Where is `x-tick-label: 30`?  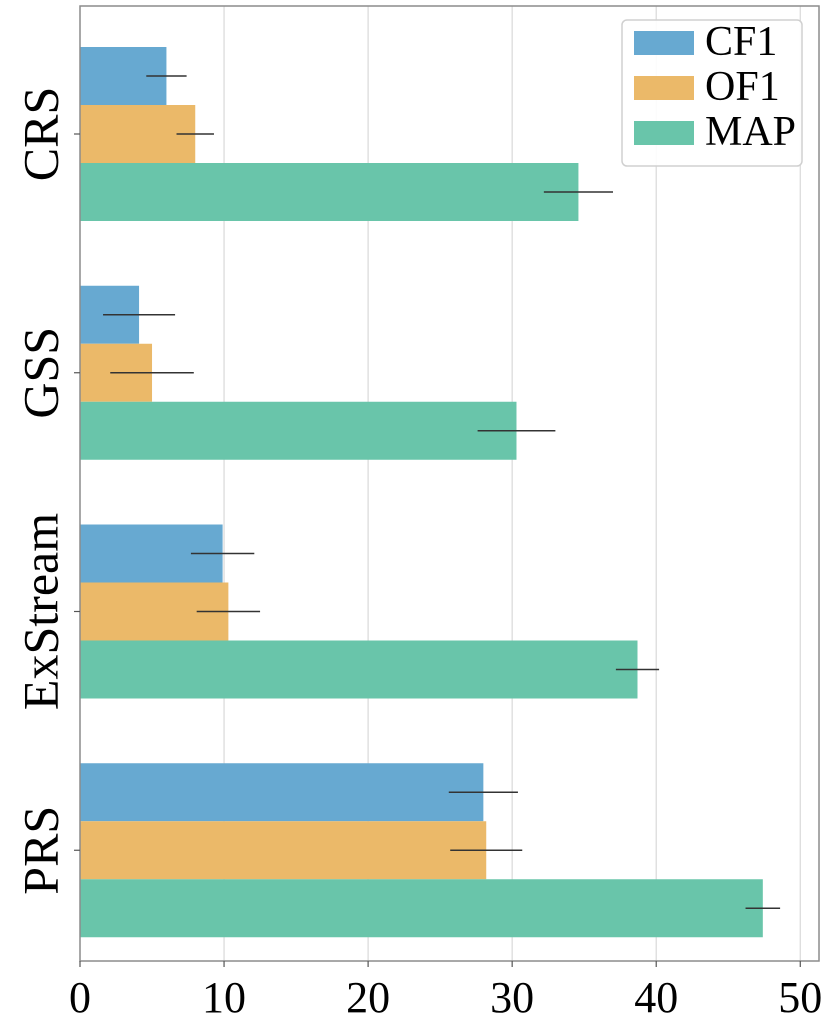 x-tick-label: 30 is located at coordinates (512, 996).